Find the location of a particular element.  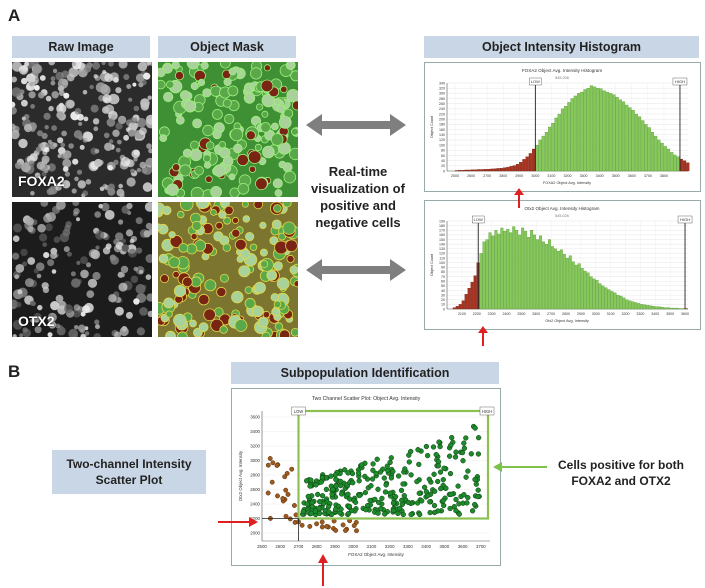

raw-image-header: Raw Image is located at coordinates (81, 47).